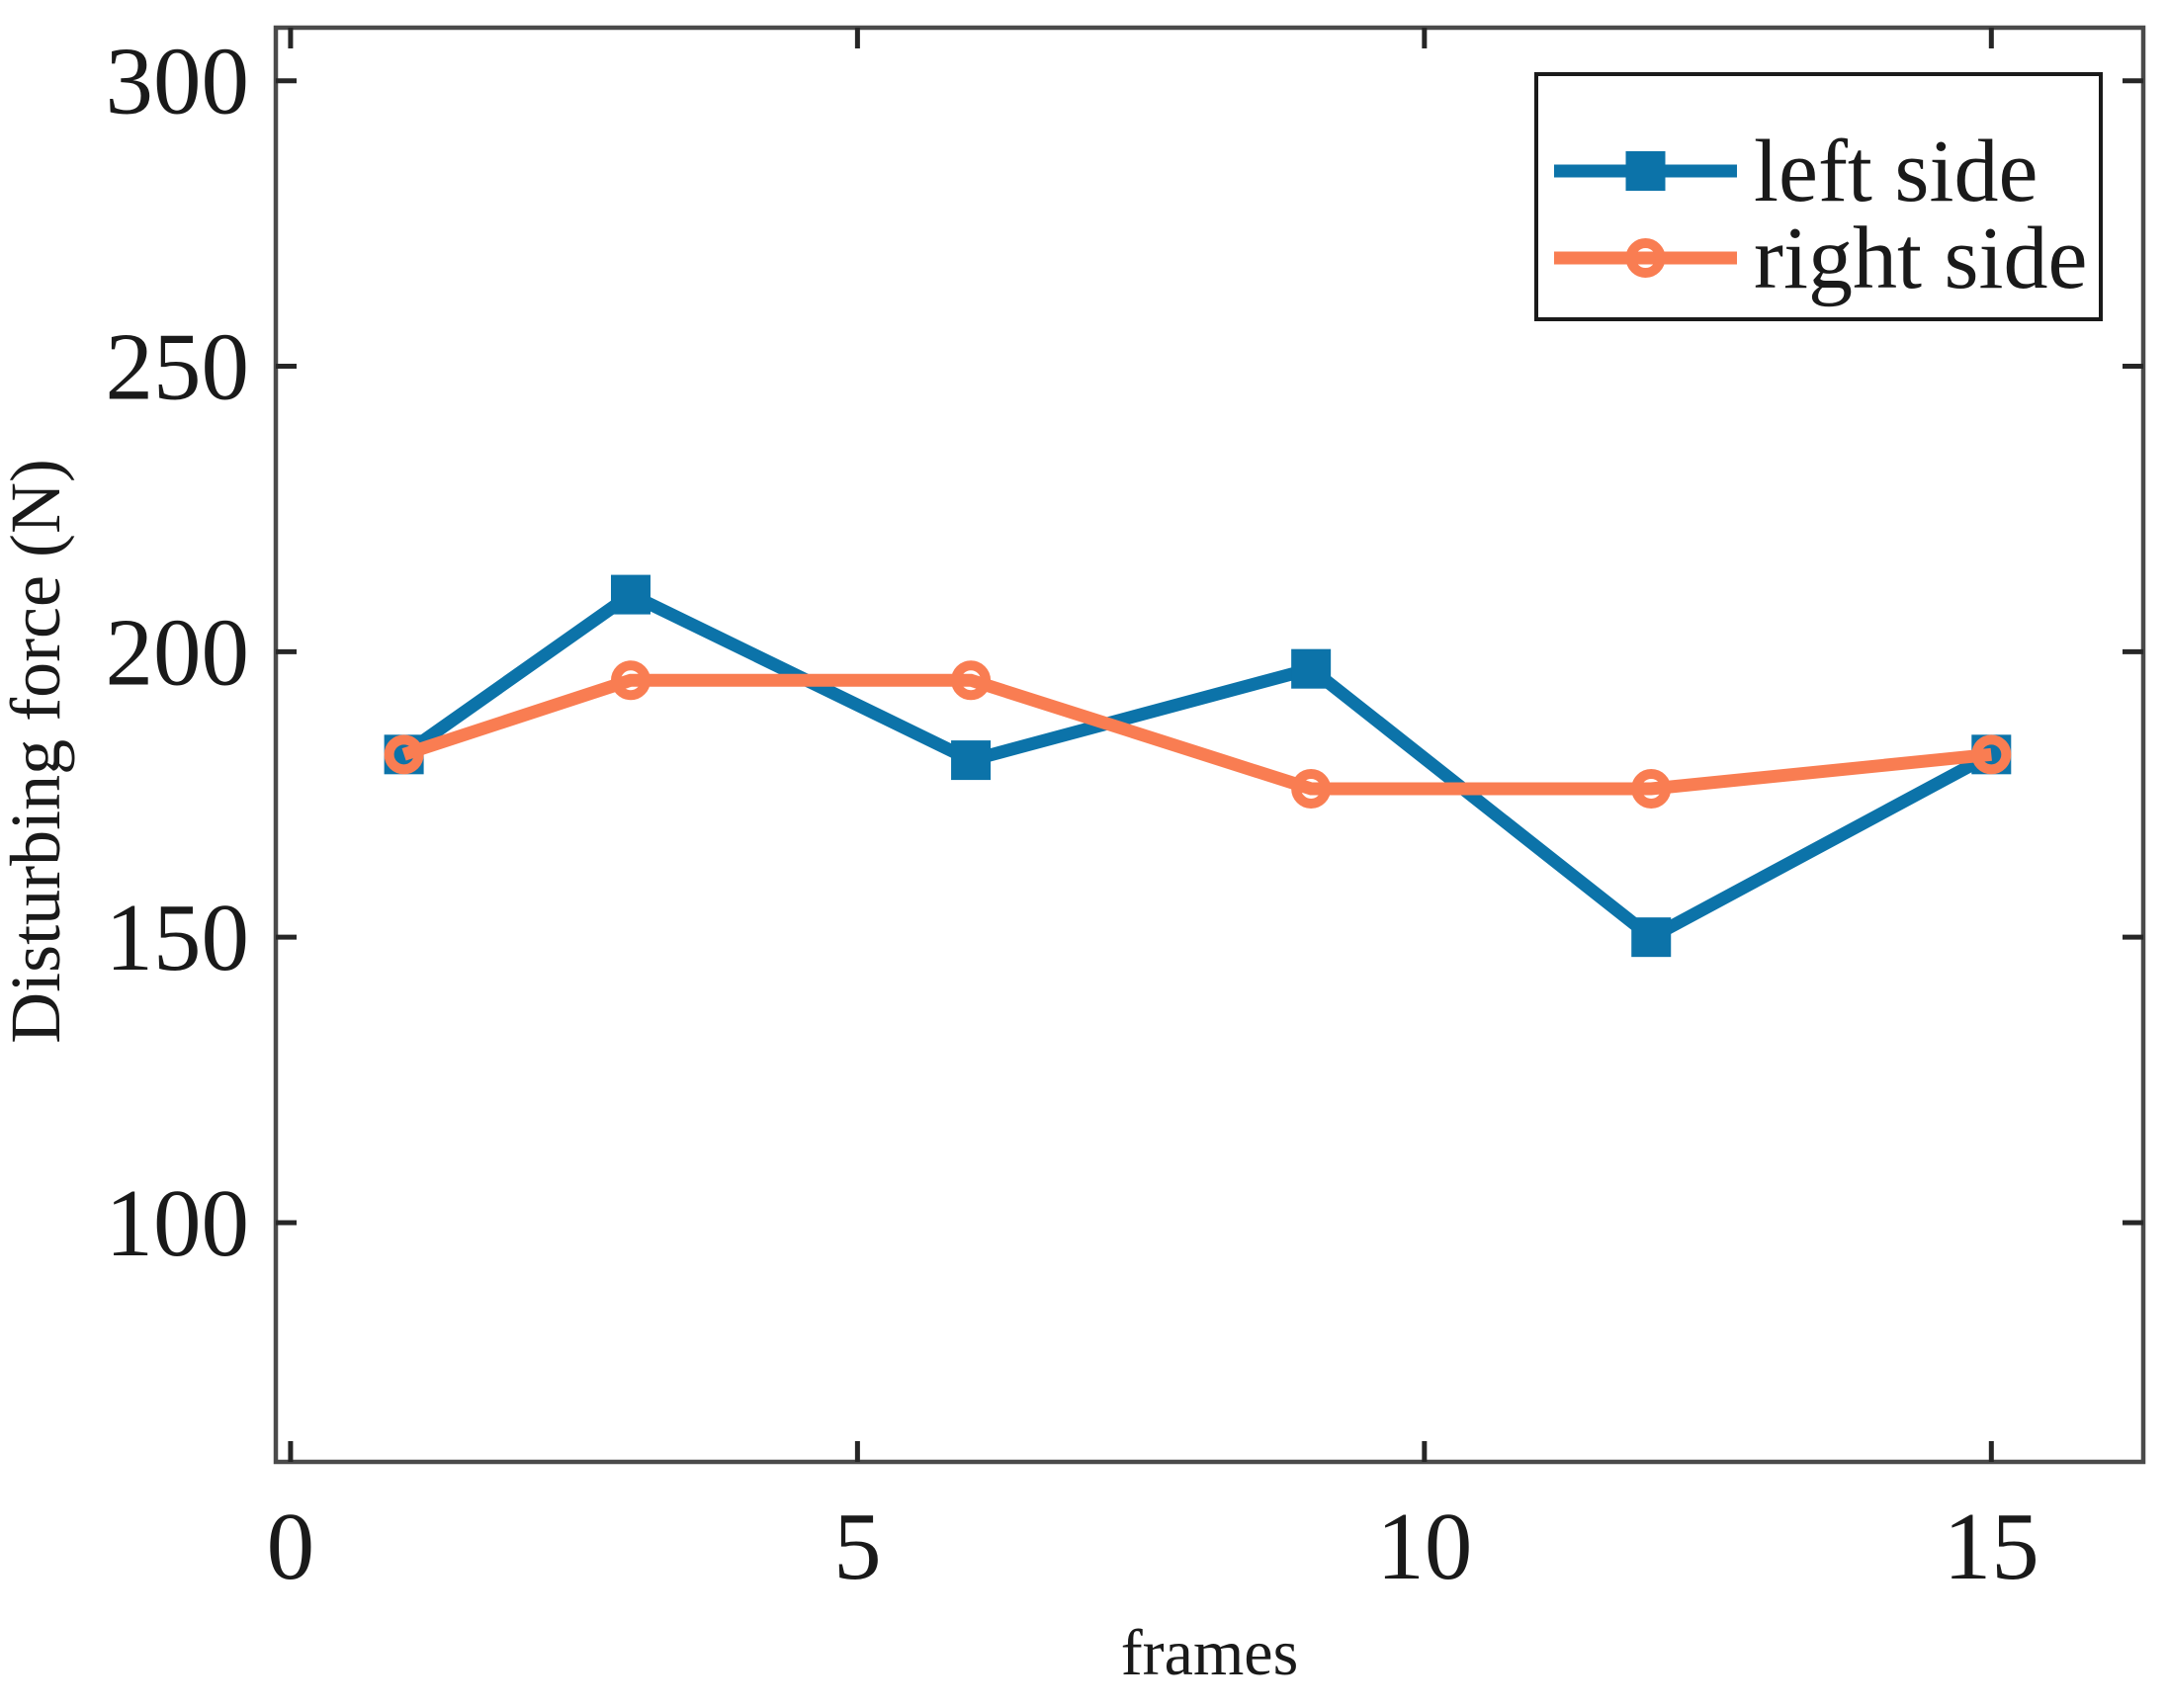 This screenshot has width=2168, height=1708. What do you see at coordinates (1896, 171) in the screenshot?
I see `legend-label: left side` at bounding box center [1896, 171].